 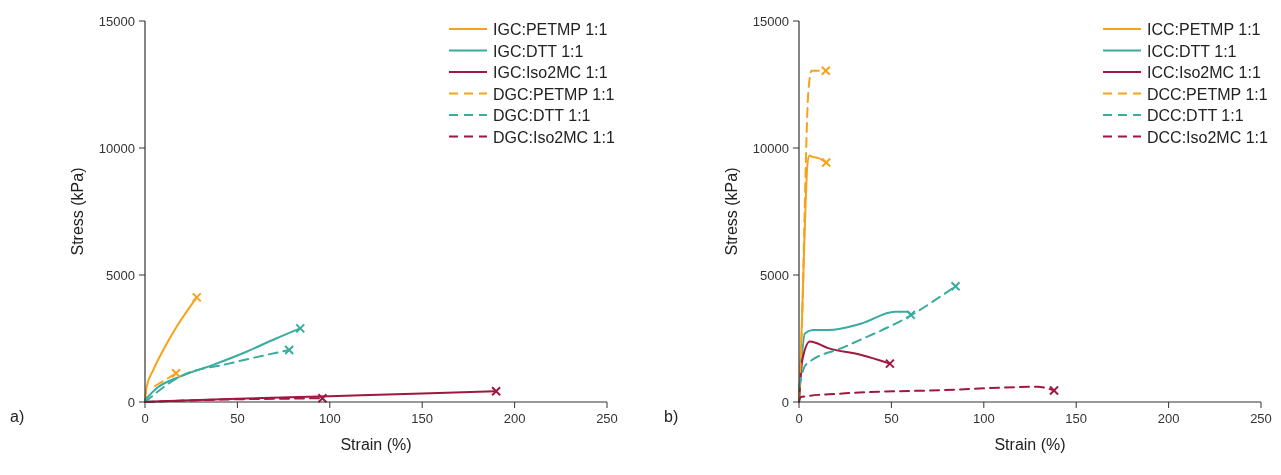 I want to click on legend-label: ICC:PETMP 1:1, so click(x=1204, y=29).